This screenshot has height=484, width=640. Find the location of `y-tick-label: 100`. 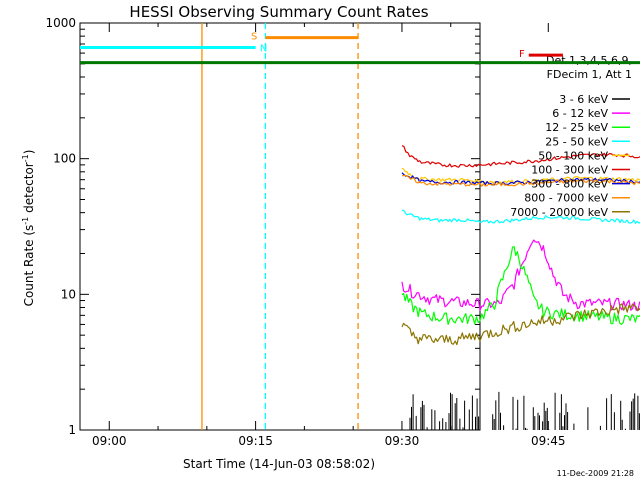

y-tick-label: 100 is located at coordinates (64, 159).